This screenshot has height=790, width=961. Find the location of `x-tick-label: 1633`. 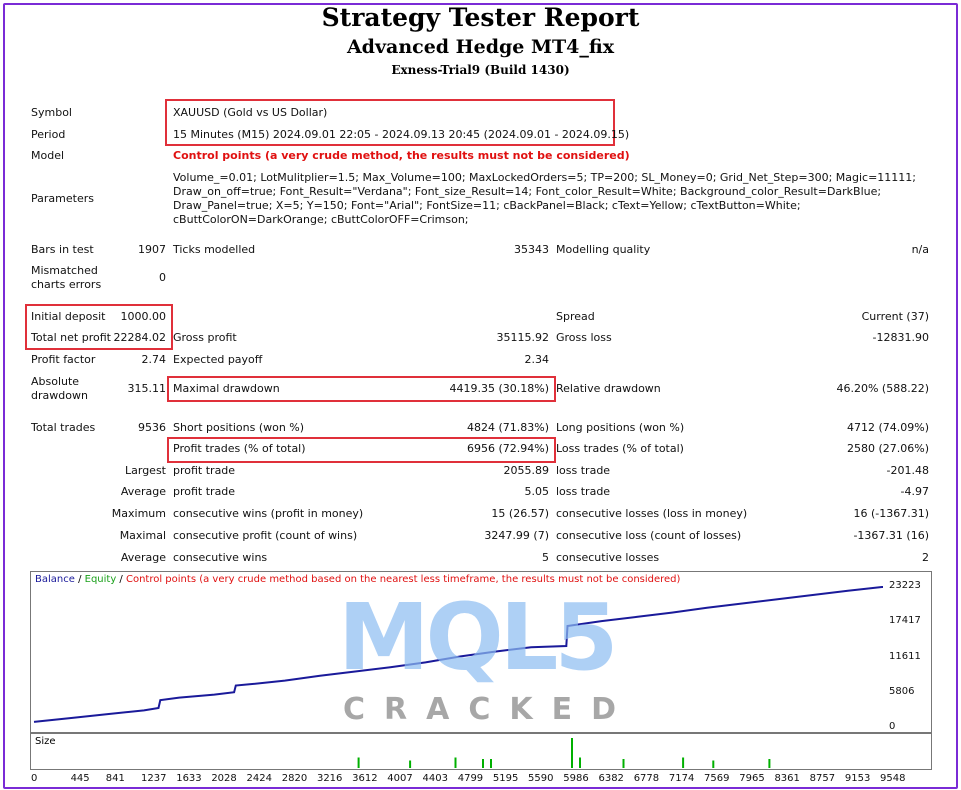

x-tick-label: 1633 is located at coordinates (189, 778).